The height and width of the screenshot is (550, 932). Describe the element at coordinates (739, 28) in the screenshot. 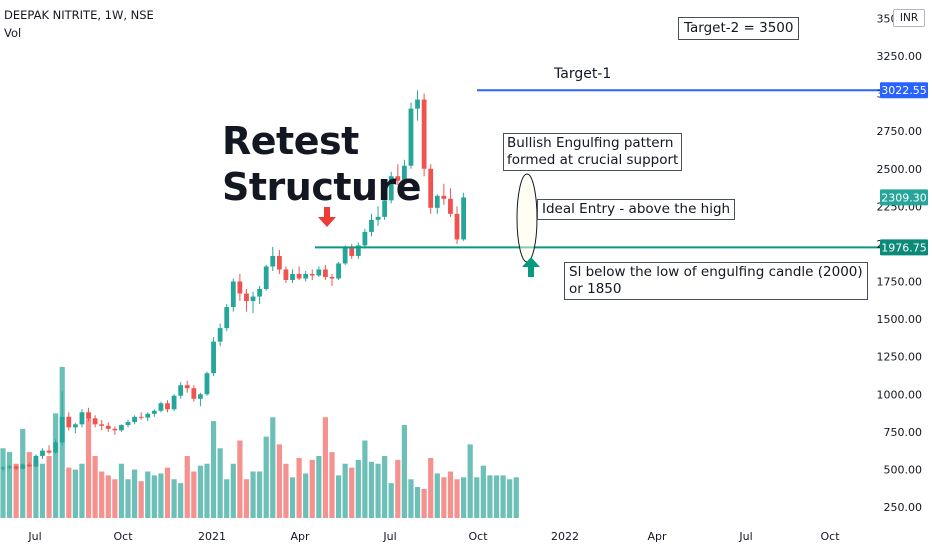

I see `target2-annotation: Target-2 = 3500` at that location.